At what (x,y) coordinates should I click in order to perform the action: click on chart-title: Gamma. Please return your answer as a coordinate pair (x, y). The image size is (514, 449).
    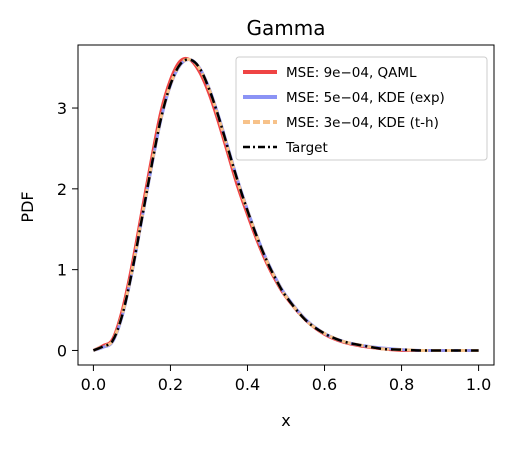
    Looking at the image, I should click on (286, 28).